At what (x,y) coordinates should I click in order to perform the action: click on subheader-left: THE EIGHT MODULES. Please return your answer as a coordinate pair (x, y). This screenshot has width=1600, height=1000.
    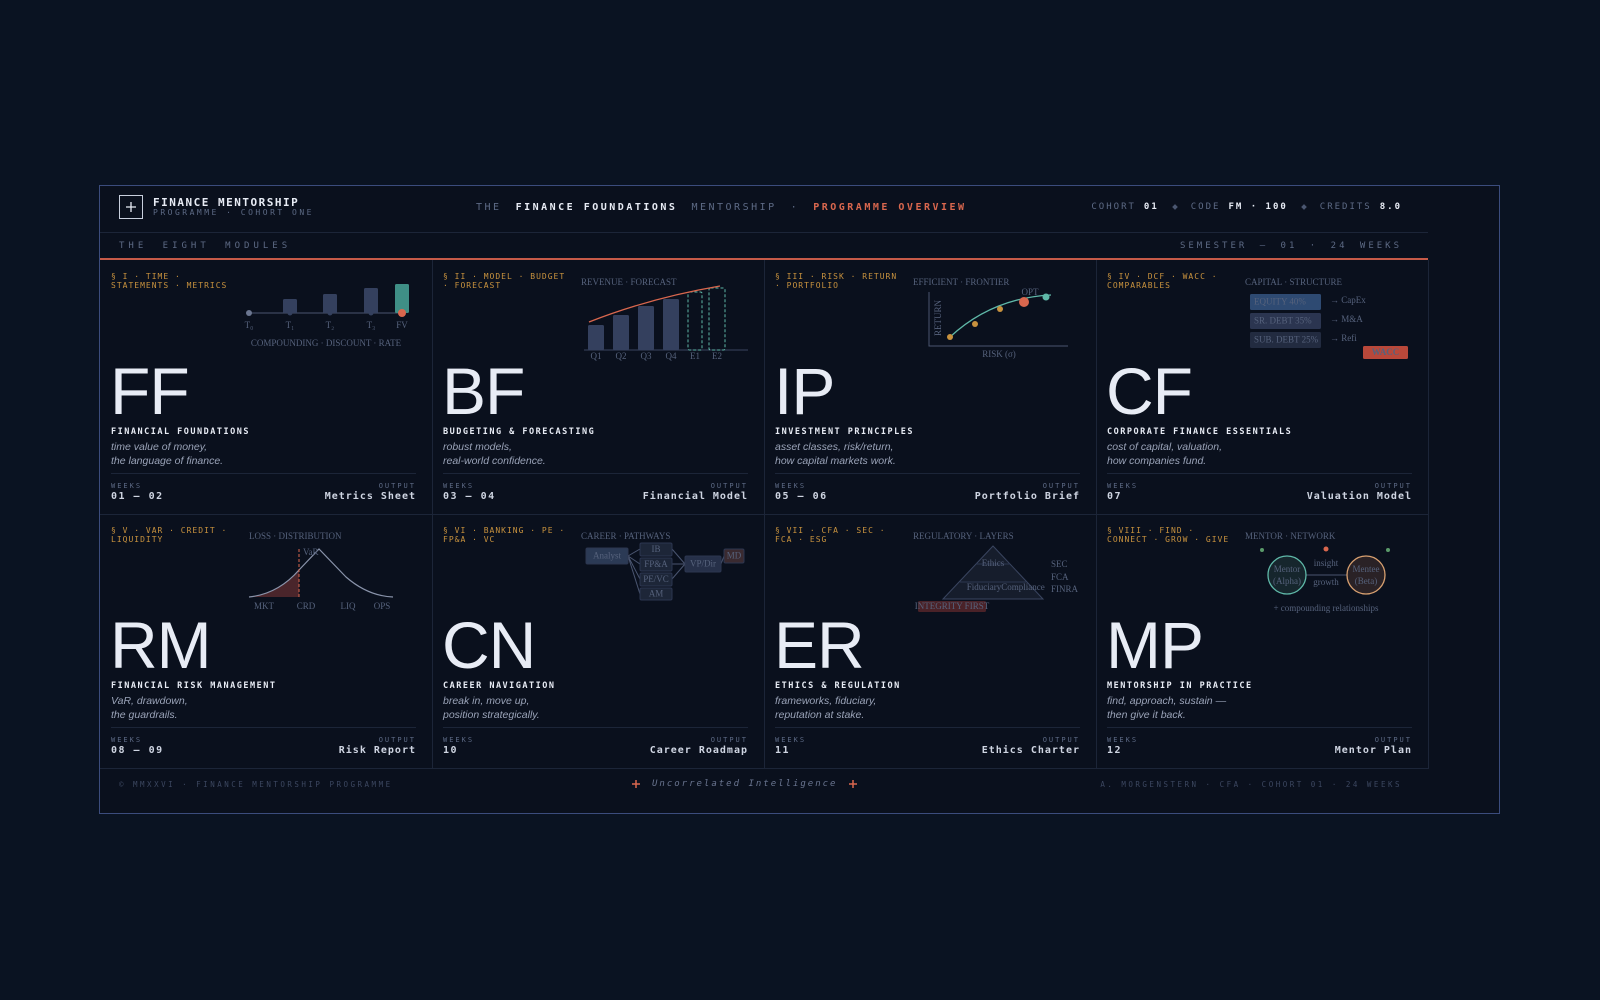
    Looking at the image, I should click on (205, 246).